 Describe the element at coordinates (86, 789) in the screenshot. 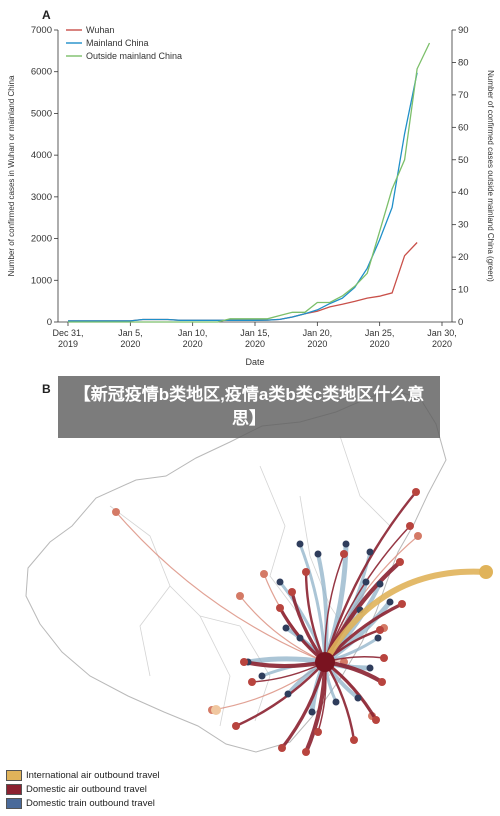

I see `legend-label-domestic-air: Domestic air outbound travel` at that location.